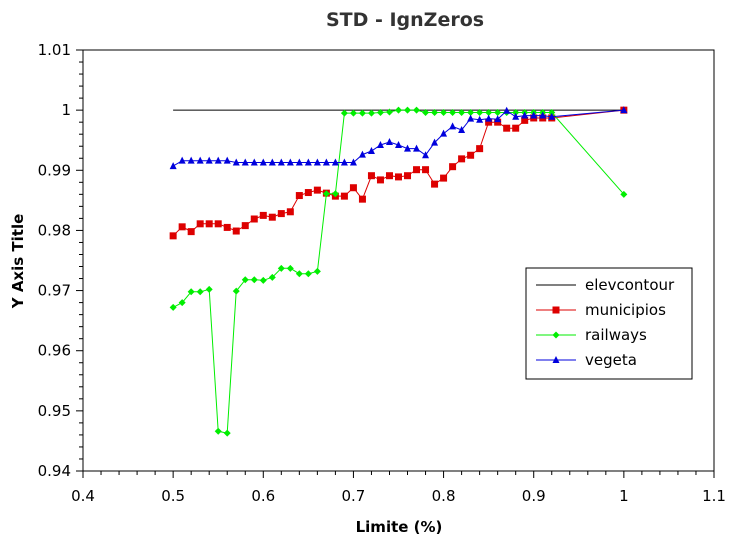  What do you see at coordinates (54, 471) in the screenshot?
I see `y-tick-label: 0.94` at bounding box center [54, 471].